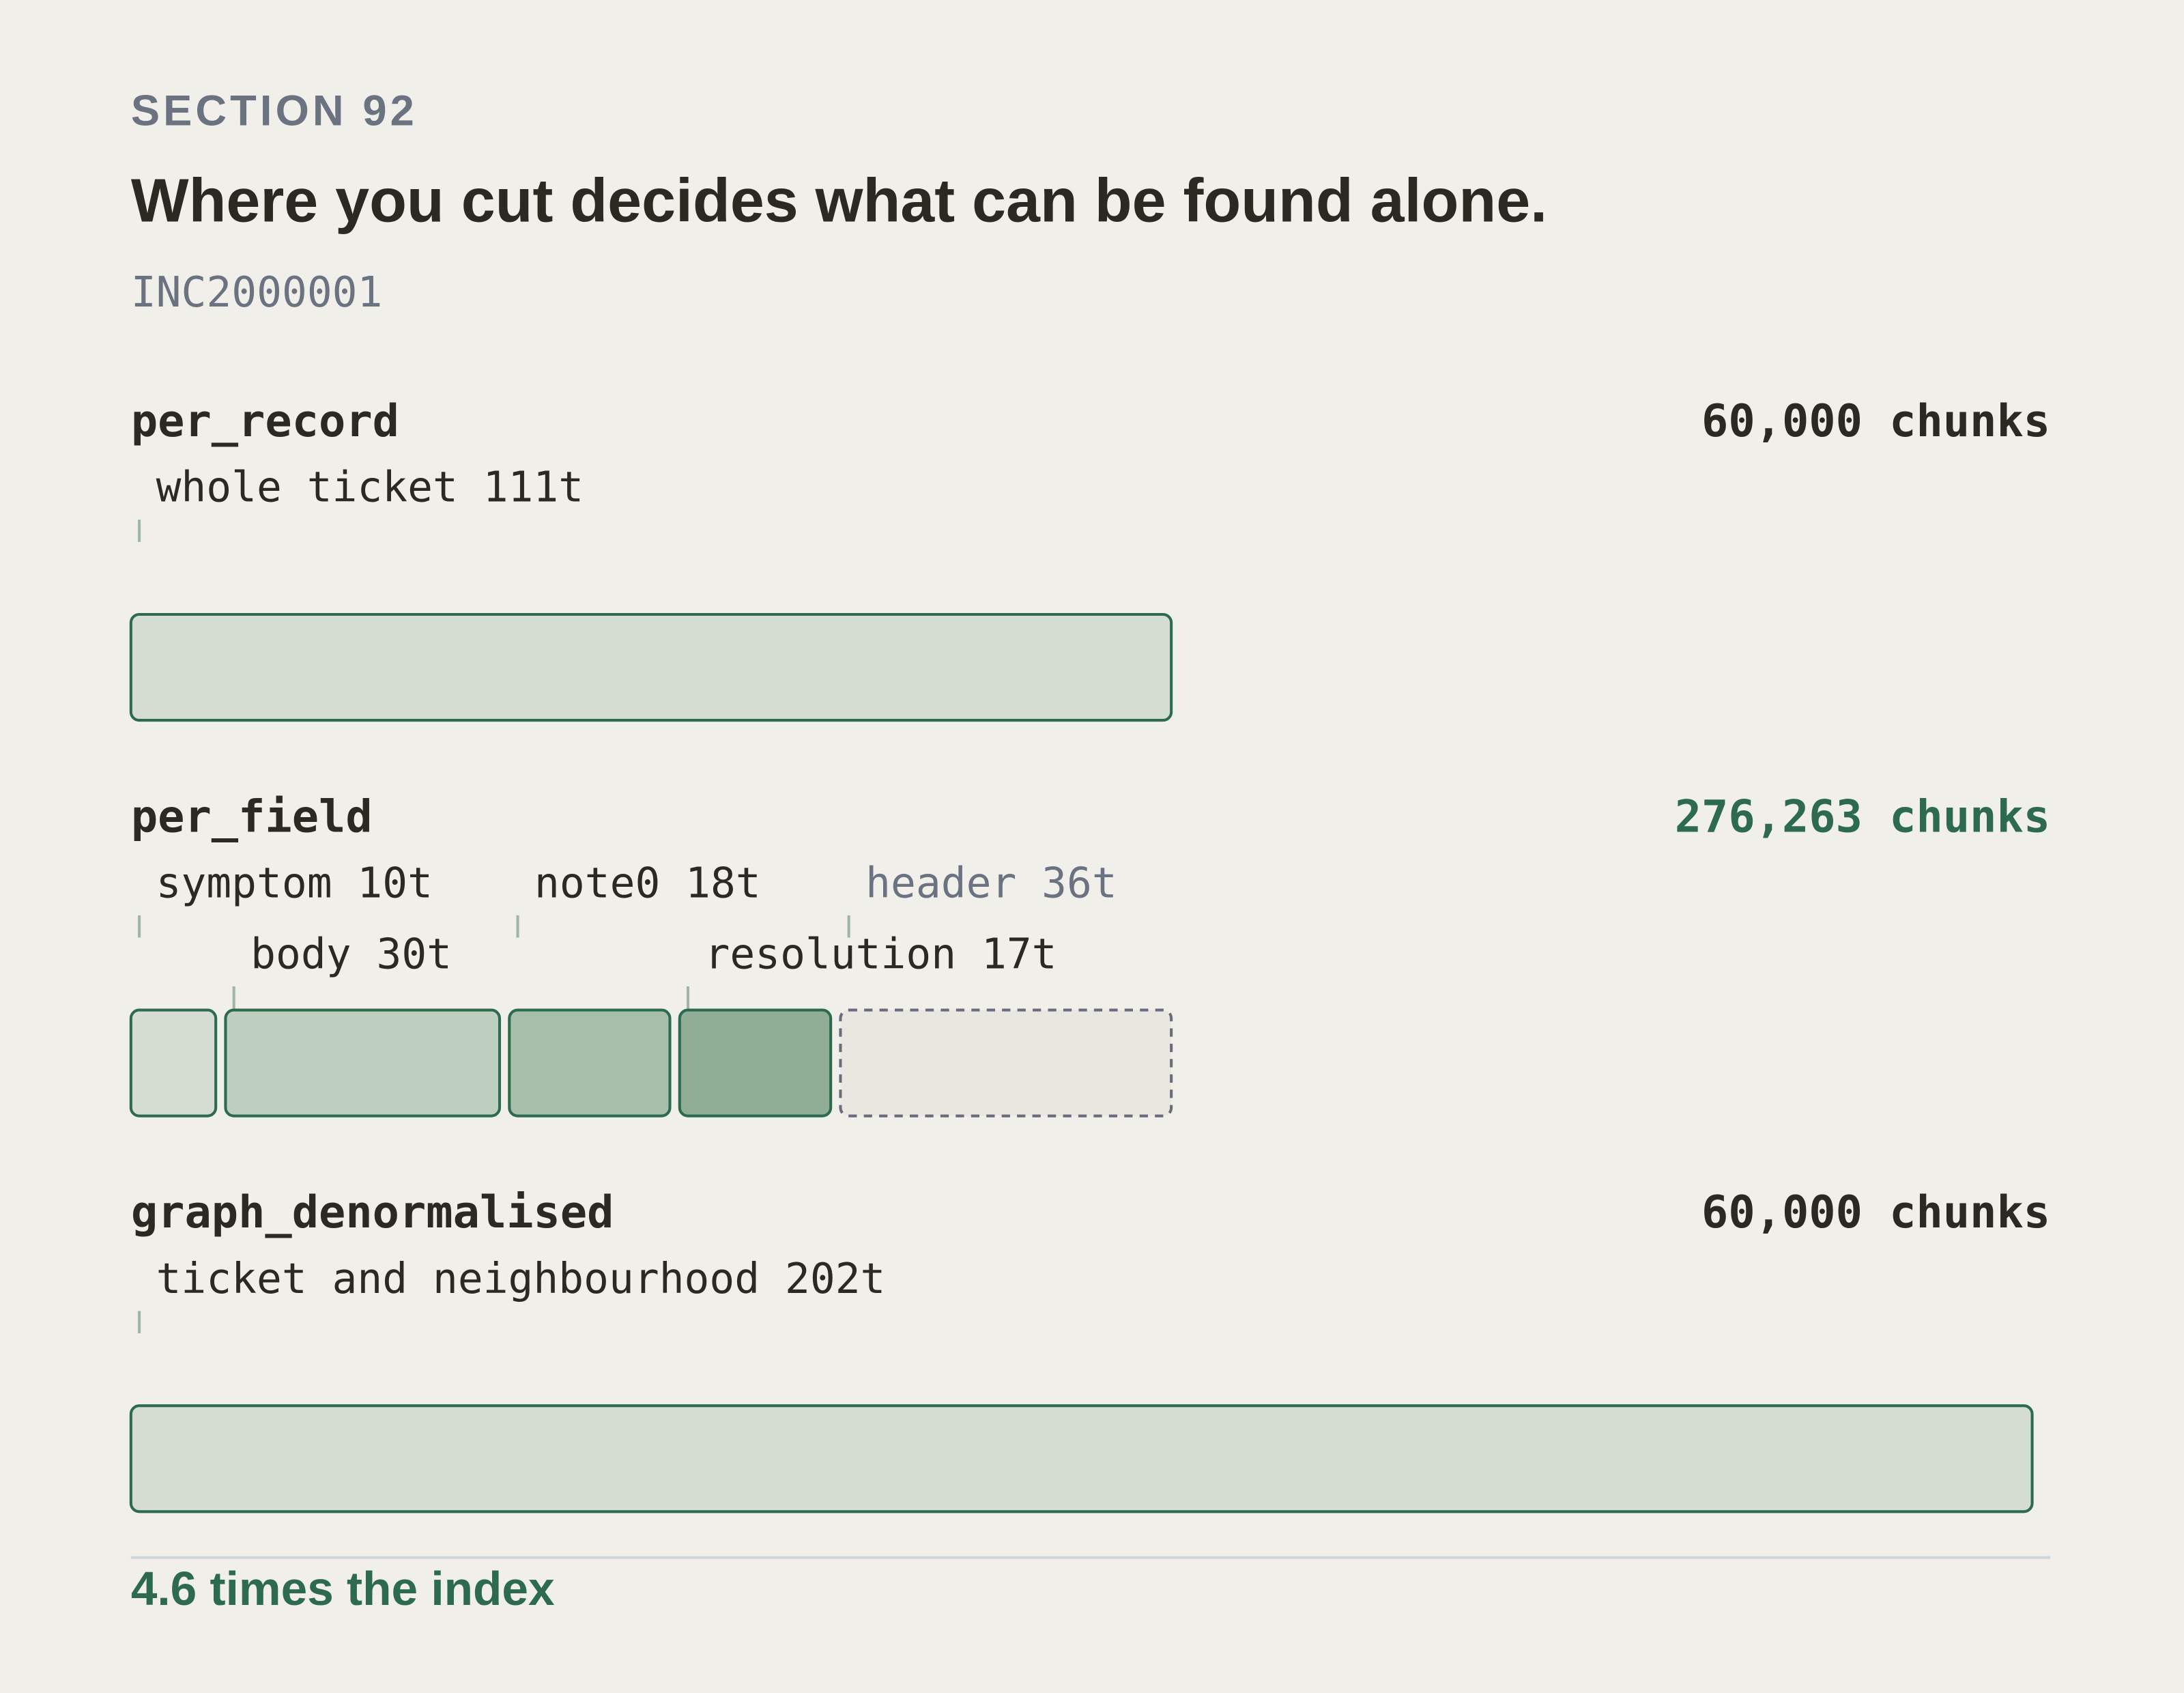 The image size is (2184, 1693). What do you see at coordinates (274, 111) in the screenshot?
I see `section-label: SECTION 92` at bounding box center [274, 111].